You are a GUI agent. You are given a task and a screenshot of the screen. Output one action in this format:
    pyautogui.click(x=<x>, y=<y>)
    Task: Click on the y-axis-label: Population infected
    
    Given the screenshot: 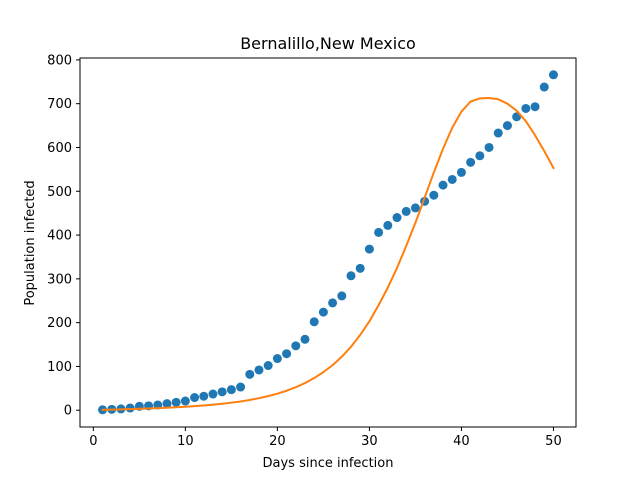 What is the action you would take?
    pyautogui.click(x=30, y=242)
    